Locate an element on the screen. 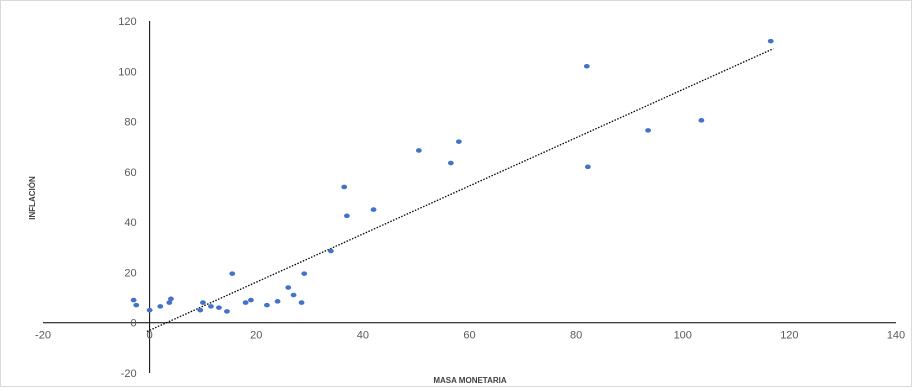 The height and width of the screenshot is (391, 912). x-tick-label: 120 is located at coordinates (789, 336).